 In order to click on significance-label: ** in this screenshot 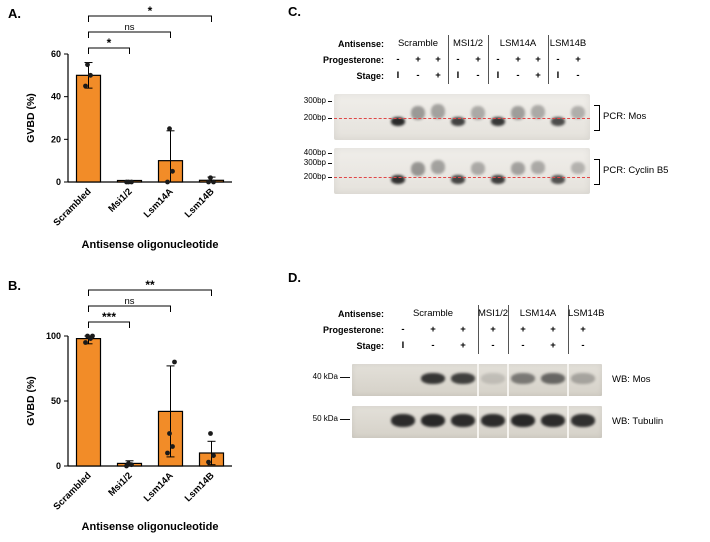, I will do `click(150, 285)`.